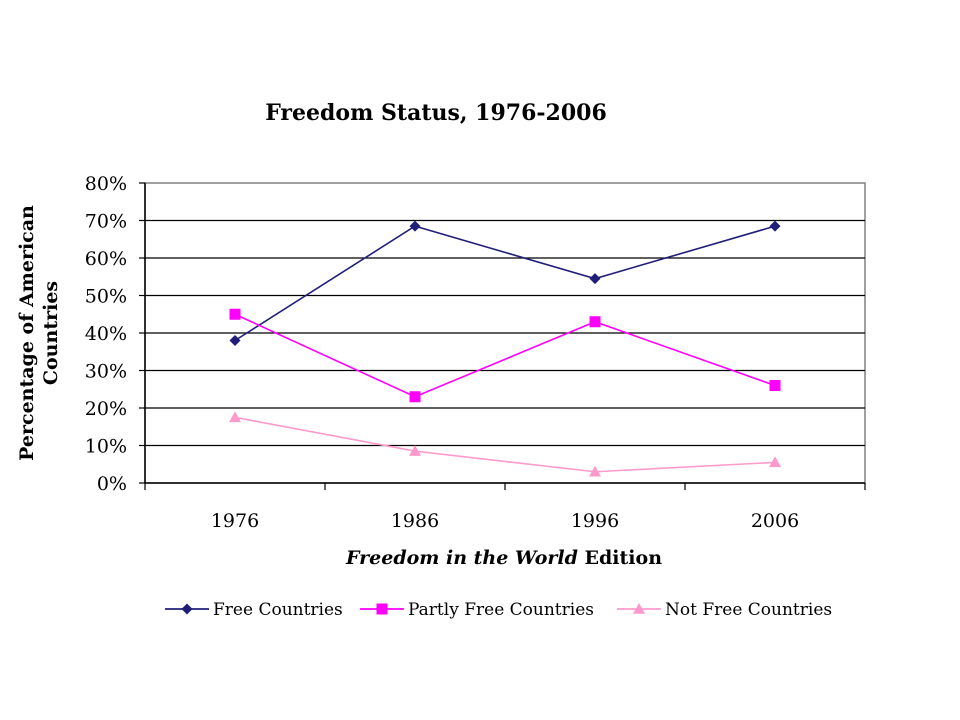  I want to click on y-tick-label: 20%, so click(106, 409).